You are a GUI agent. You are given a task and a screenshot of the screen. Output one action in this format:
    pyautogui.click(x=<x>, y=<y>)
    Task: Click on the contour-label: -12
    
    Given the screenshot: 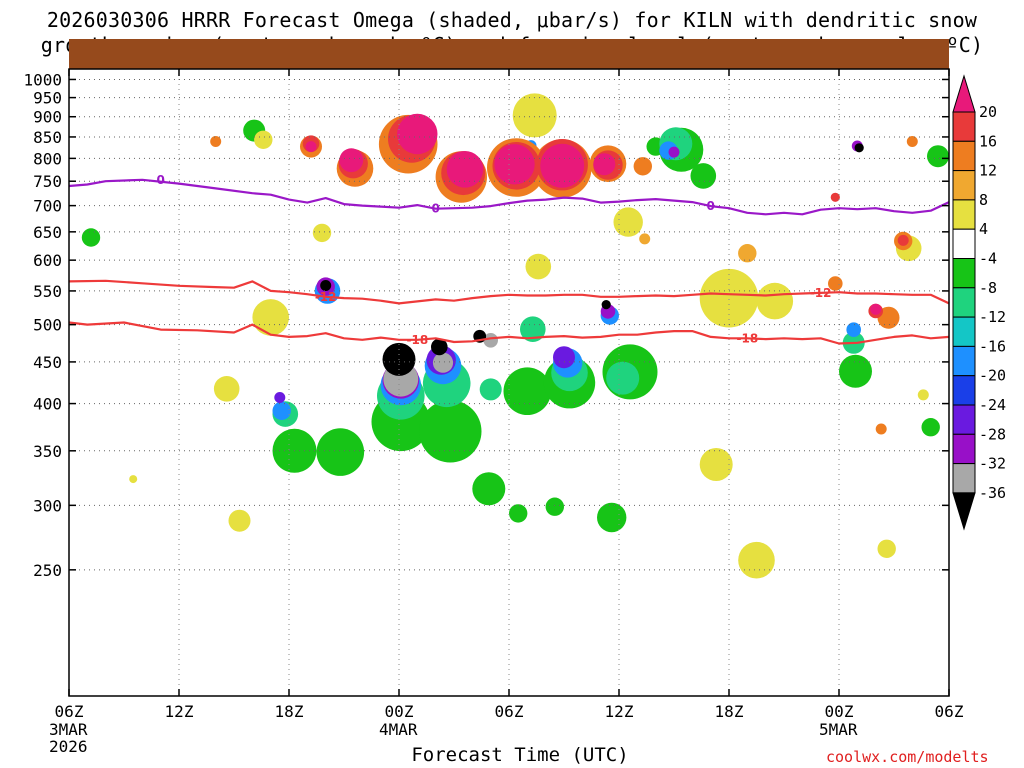 What is the action you would take?
    pyautogui.click(x=821, y=293)
    